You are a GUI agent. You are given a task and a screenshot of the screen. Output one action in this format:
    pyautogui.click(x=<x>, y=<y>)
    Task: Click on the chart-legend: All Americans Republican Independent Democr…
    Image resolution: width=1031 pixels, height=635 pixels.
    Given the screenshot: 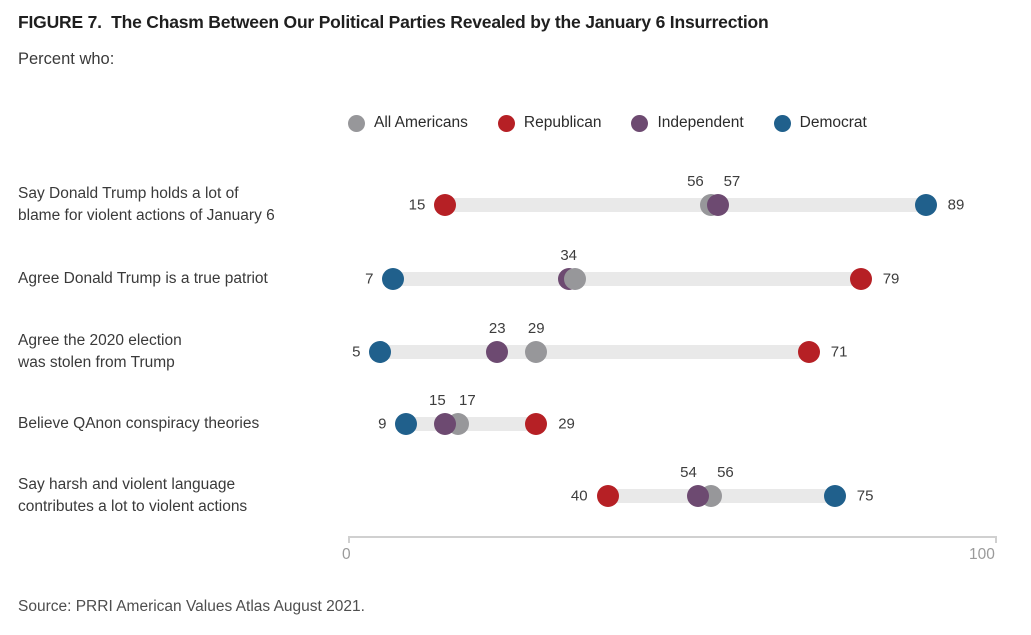 What is the action you would take?
    pyautogui.click(x=607, y=123)
    